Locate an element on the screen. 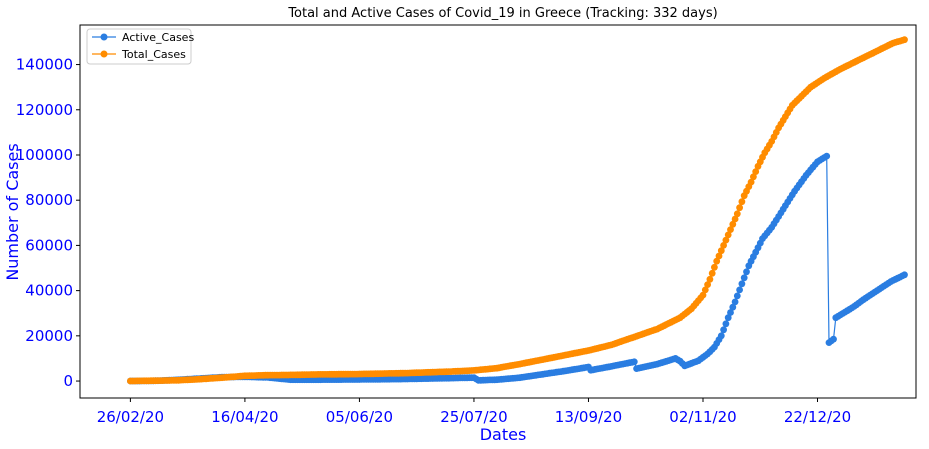 This screenshot has height=449, width=929. x-tick-label: 22/12/20 is located at coordinates (817, 417).